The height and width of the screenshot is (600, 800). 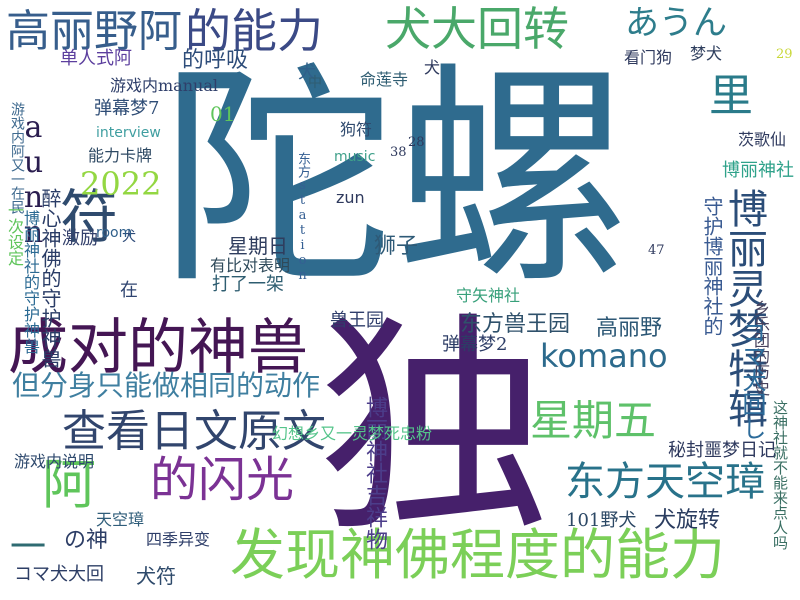 I want to click on word: 单人式阿, so click(x=96, y=58).